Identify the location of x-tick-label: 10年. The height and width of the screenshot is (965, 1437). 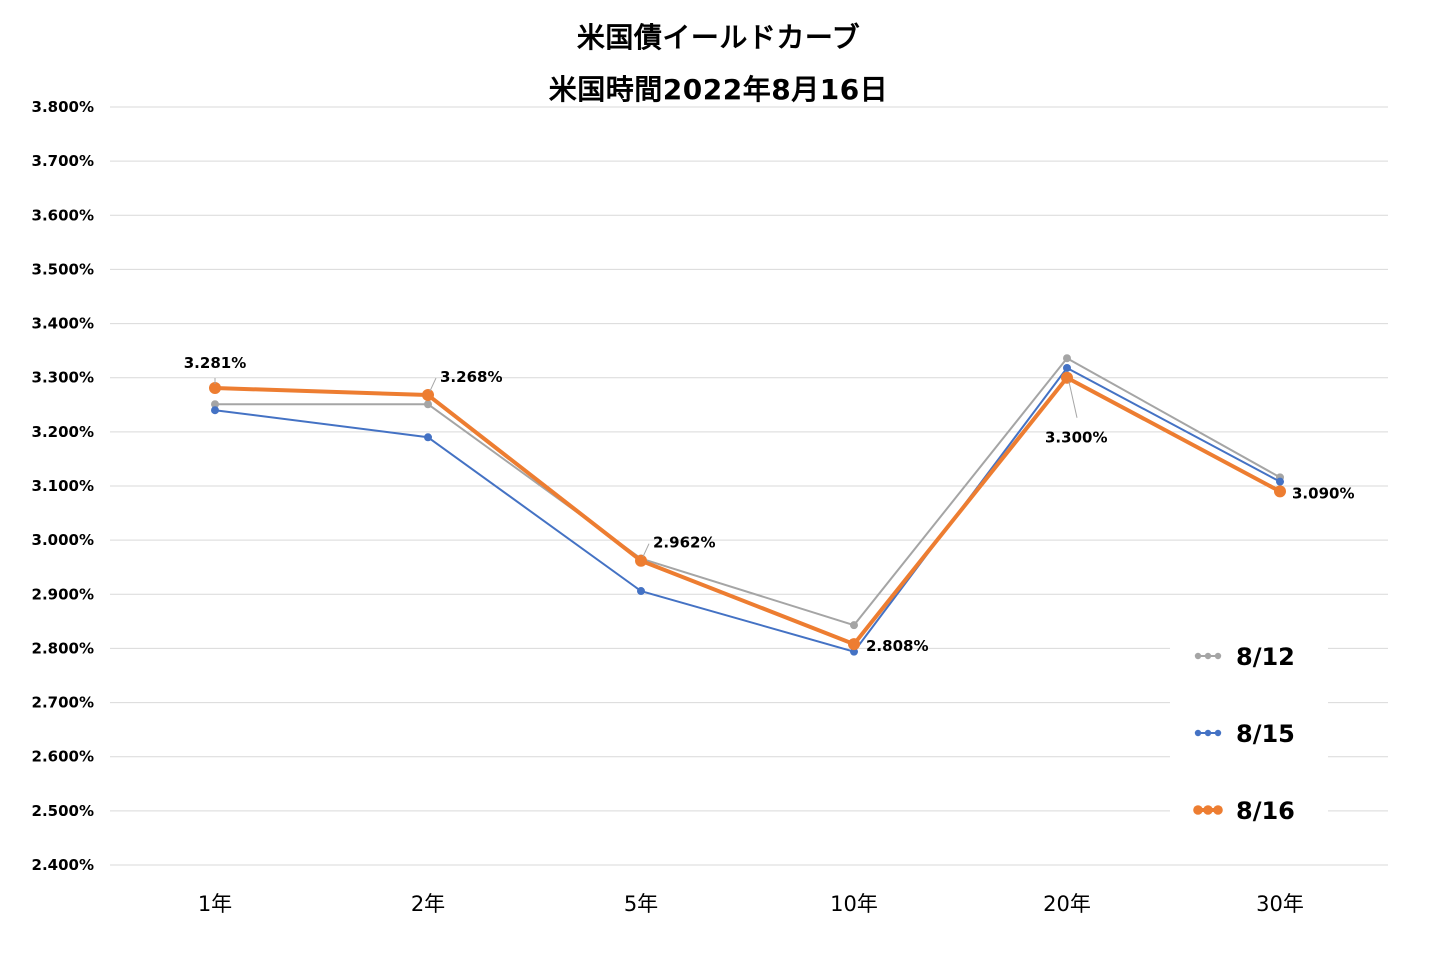
(854, 904).